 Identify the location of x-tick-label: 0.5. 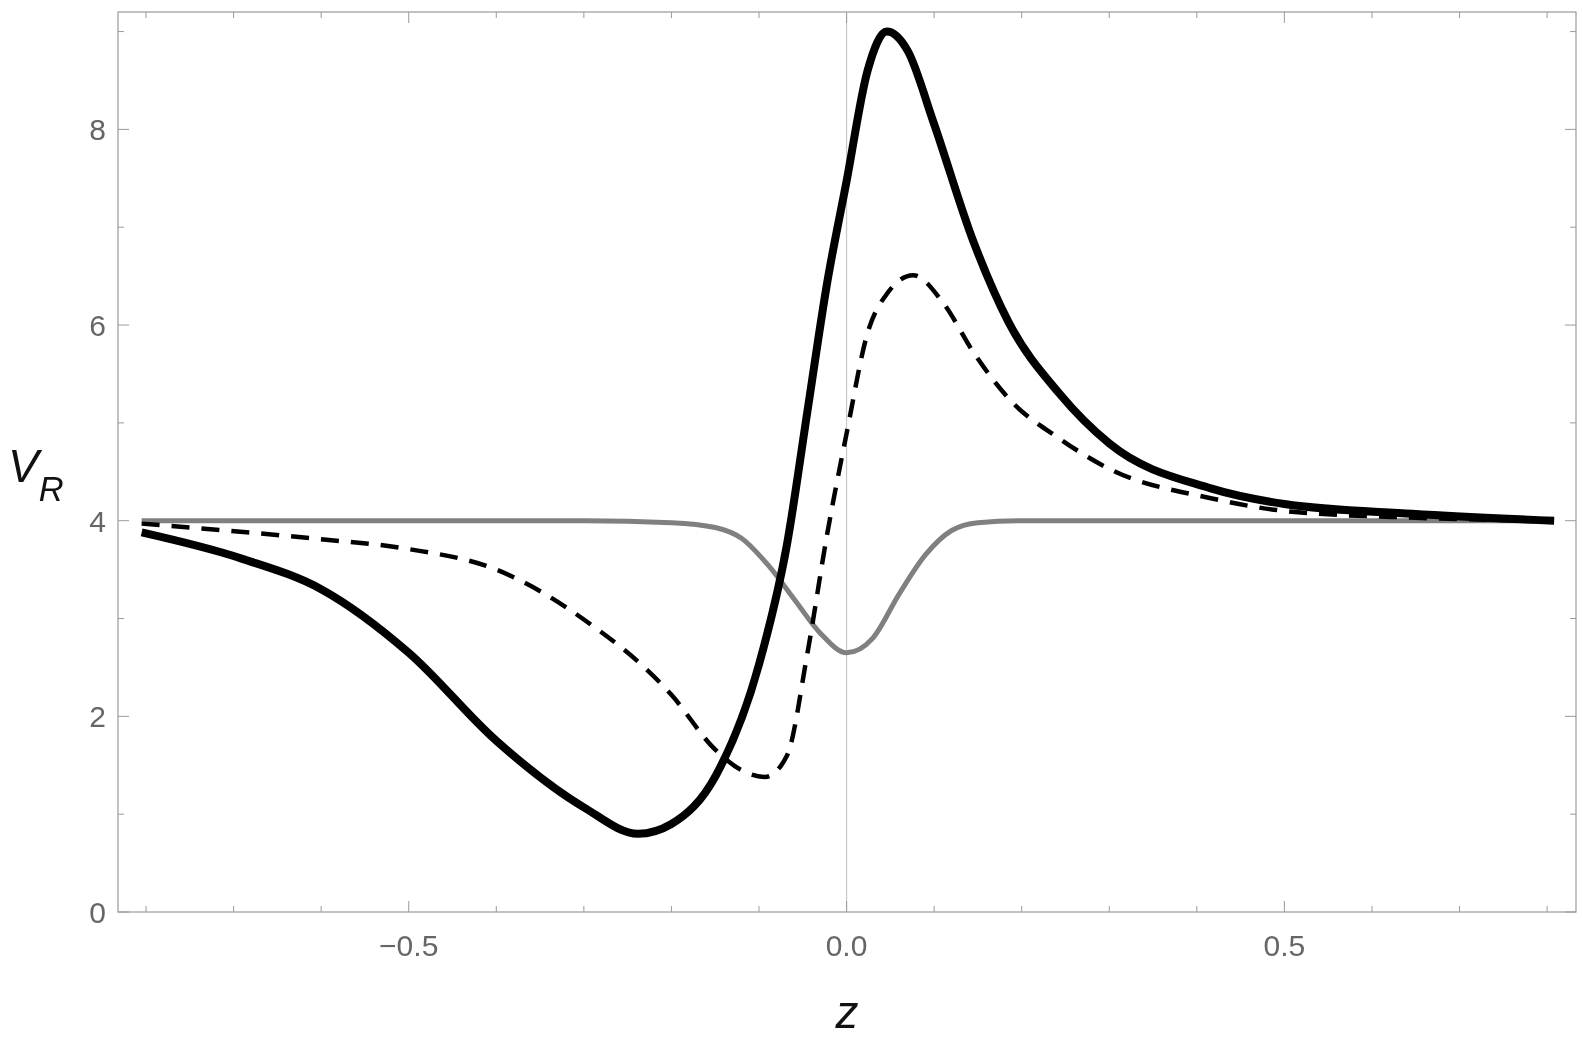
(1284, 945).